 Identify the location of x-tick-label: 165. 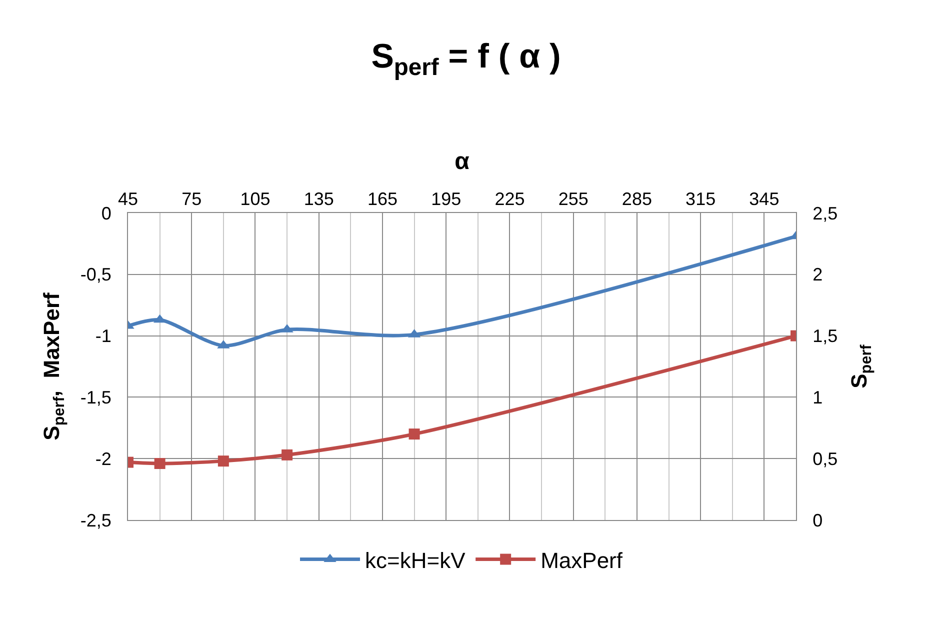
(382, 198).